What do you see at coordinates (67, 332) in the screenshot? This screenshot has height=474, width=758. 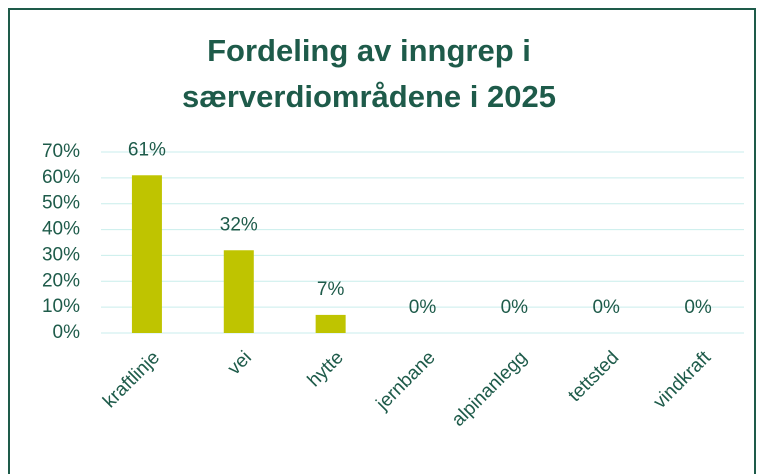 I see `y-tick-label: 0%` at bounding box center [67, 332].